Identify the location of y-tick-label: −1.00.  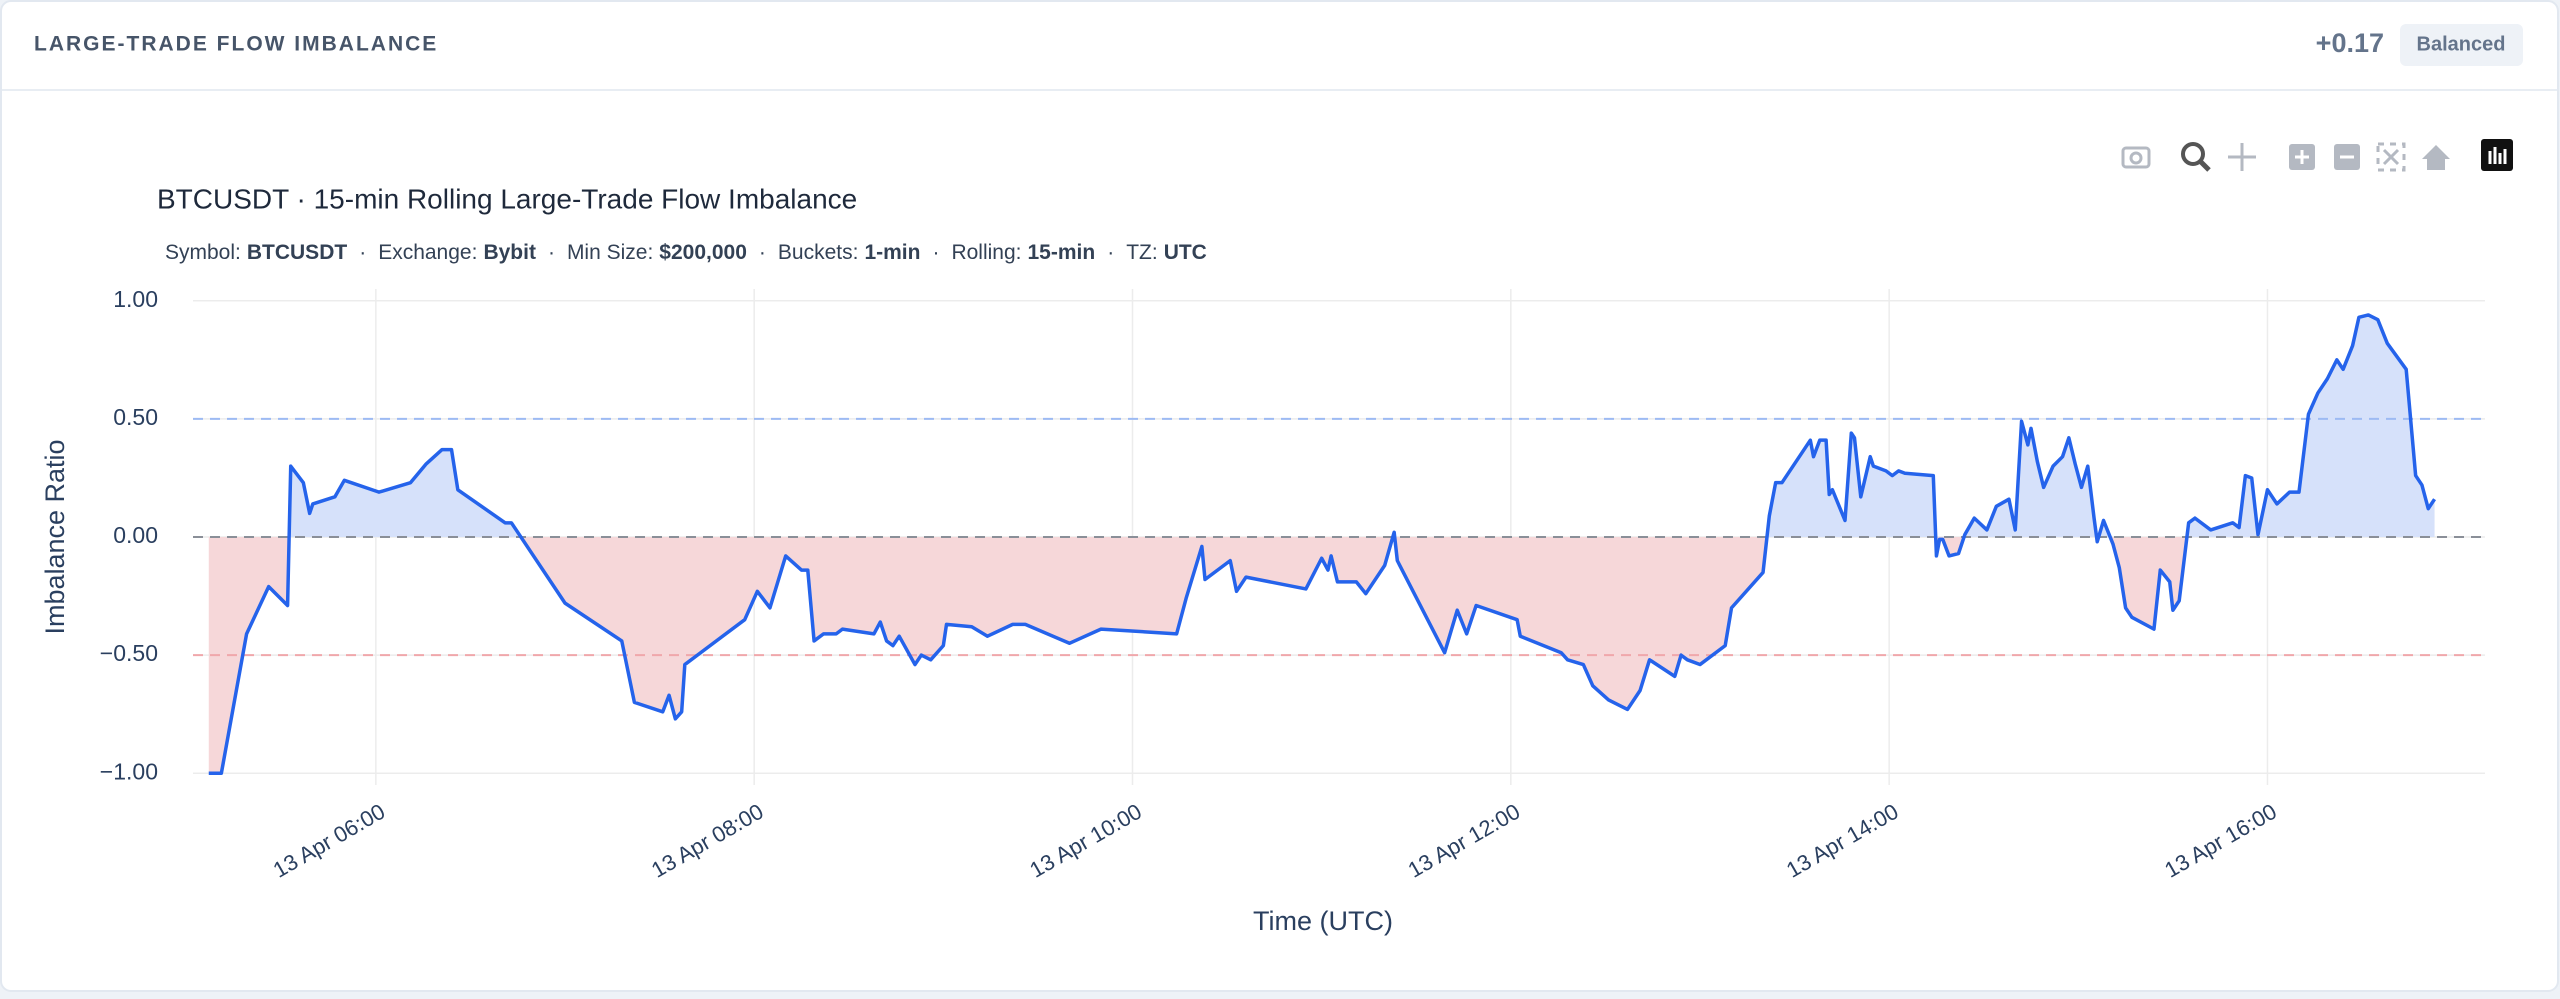
(129, 771).